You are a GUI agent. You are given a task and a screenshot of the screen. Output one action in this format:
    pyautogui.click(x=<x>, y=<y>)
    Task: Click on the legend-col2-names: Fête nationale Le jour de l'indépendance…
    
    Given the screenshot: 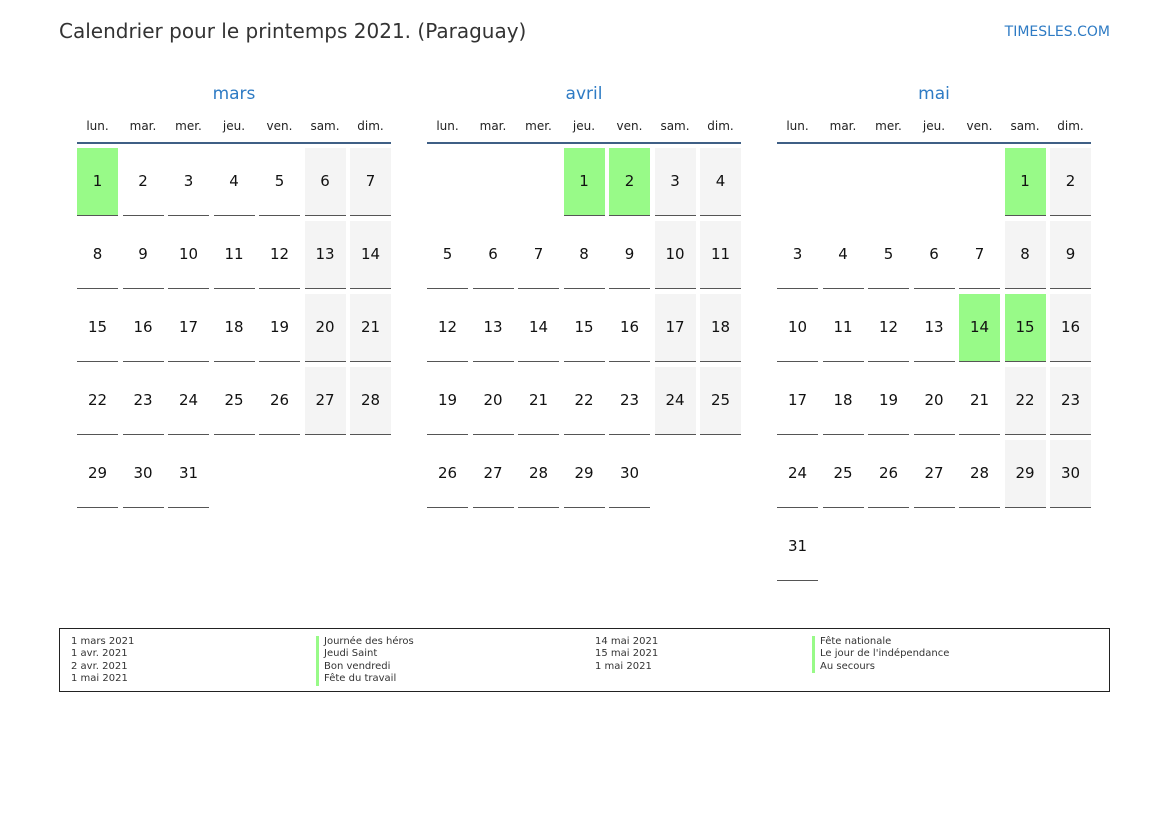 What is the action you would take?
    pyautogui.click(x=880, y=655)
    